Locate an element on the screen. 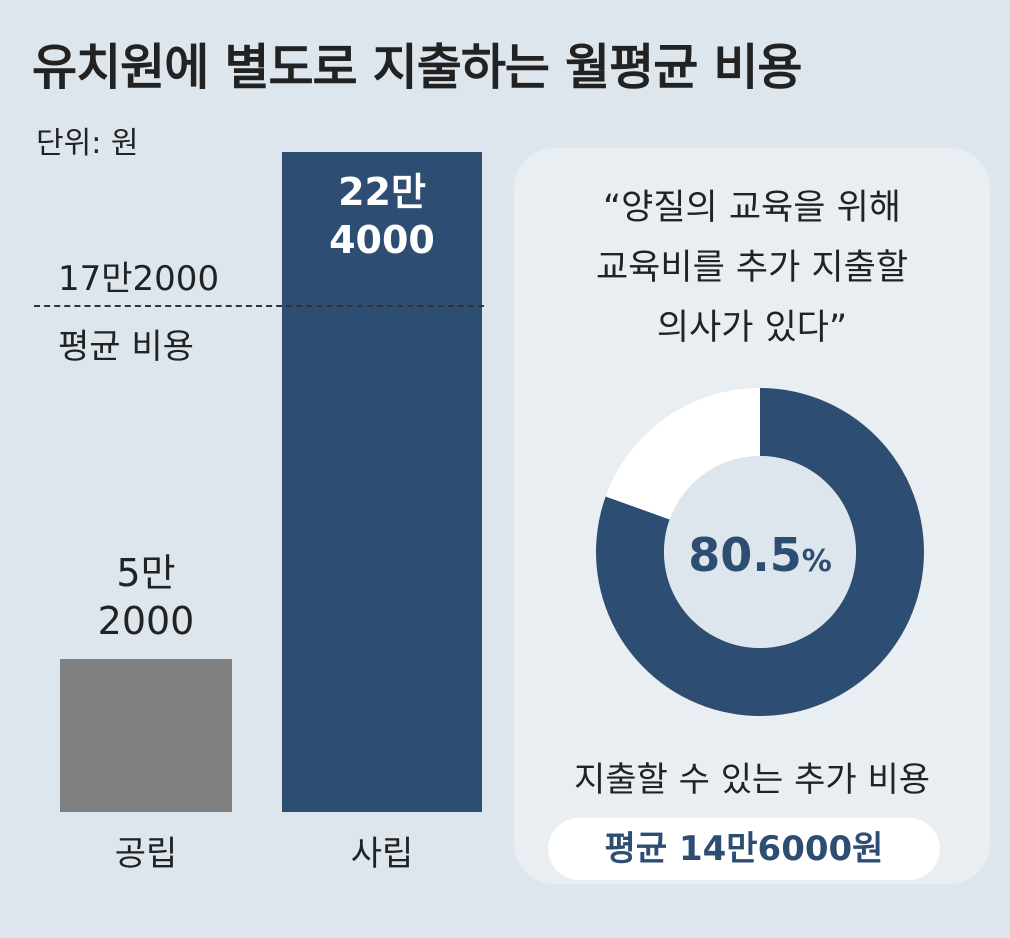  bar-value-label: 22만 4000 is located at coordinates (382, 216).